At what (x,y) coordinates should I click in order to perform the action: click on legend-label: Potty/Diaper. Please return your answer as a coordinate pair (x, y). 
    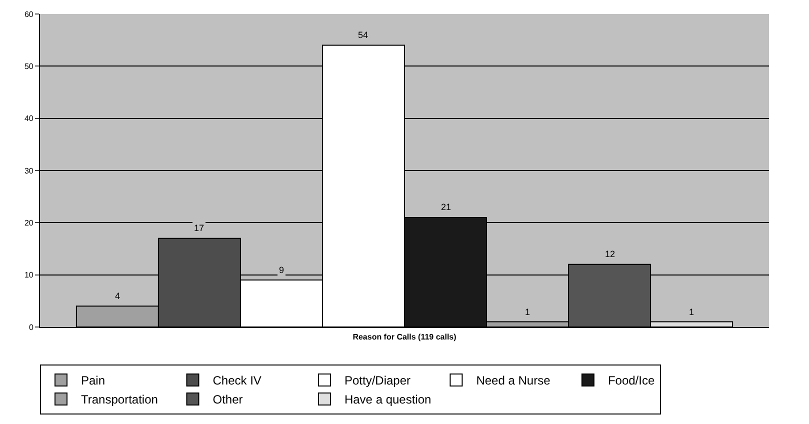
    Looking at the image, I should click on (377, 381).